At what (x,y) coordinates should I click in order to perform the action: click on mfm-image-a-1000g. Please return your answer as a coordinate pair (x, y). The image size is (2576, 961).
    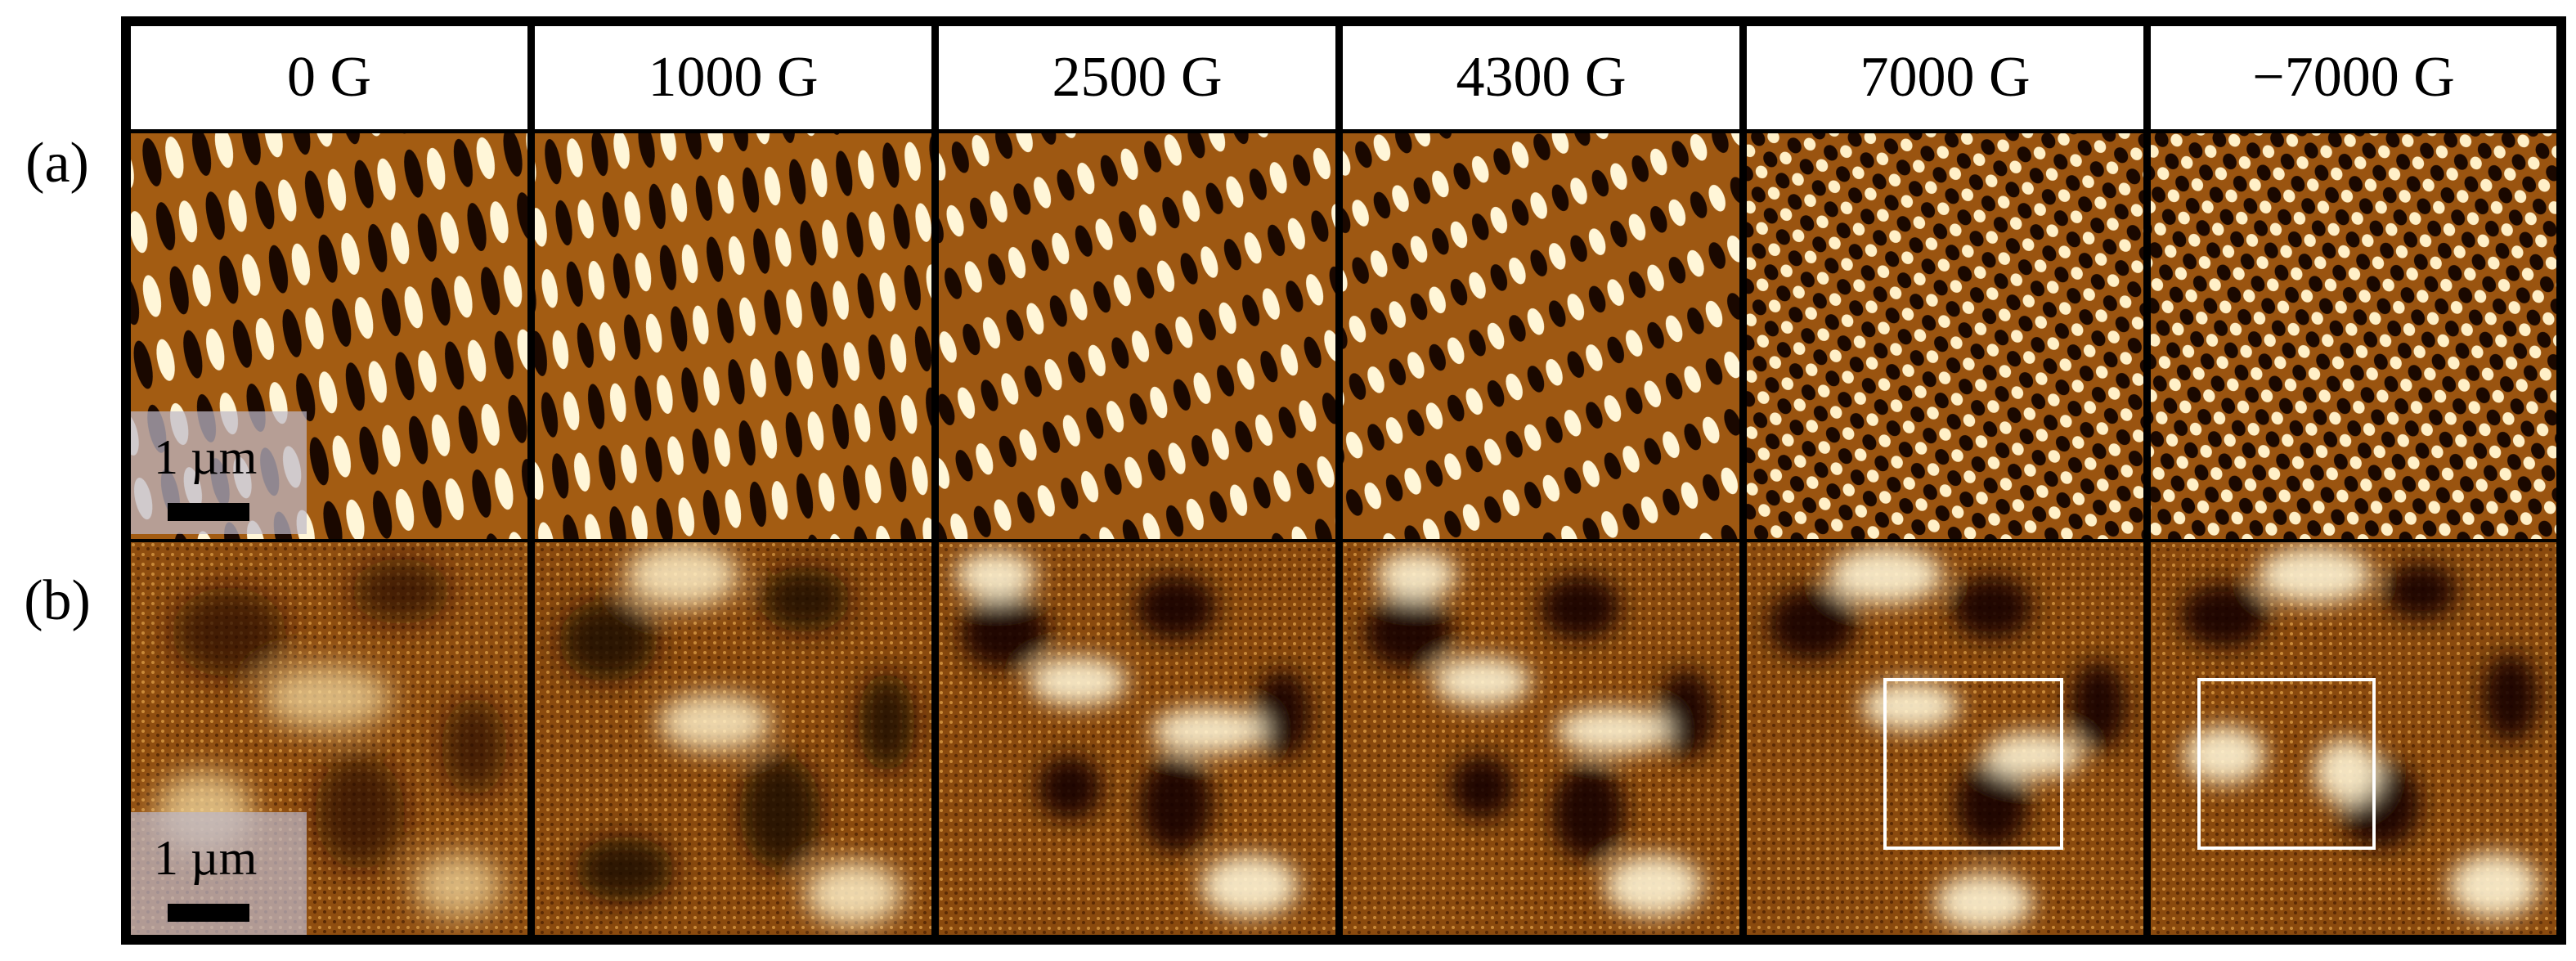
    Looking at the image, I should click on (733, 336).